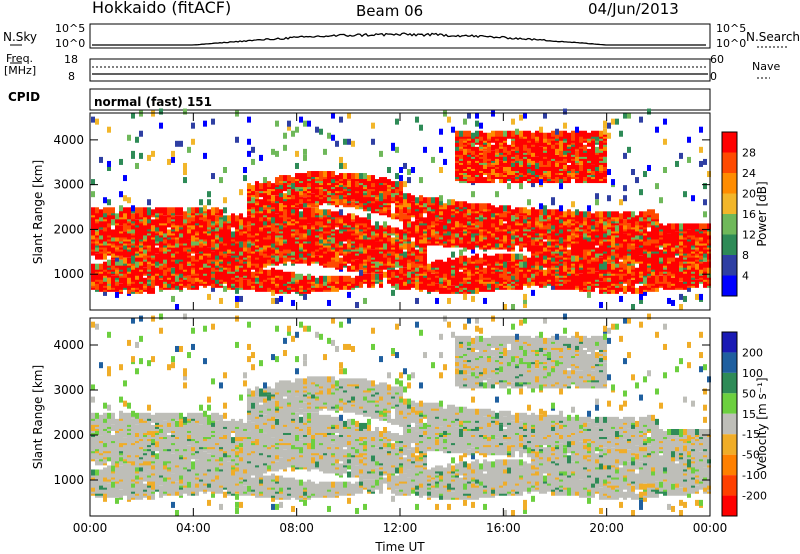 This screenshot has height=554, width=800. What do you see at coordinates (70, 28) in the screenshot?
I see `nsky-tick-top: 10^5` at bounding box center [70, 28].